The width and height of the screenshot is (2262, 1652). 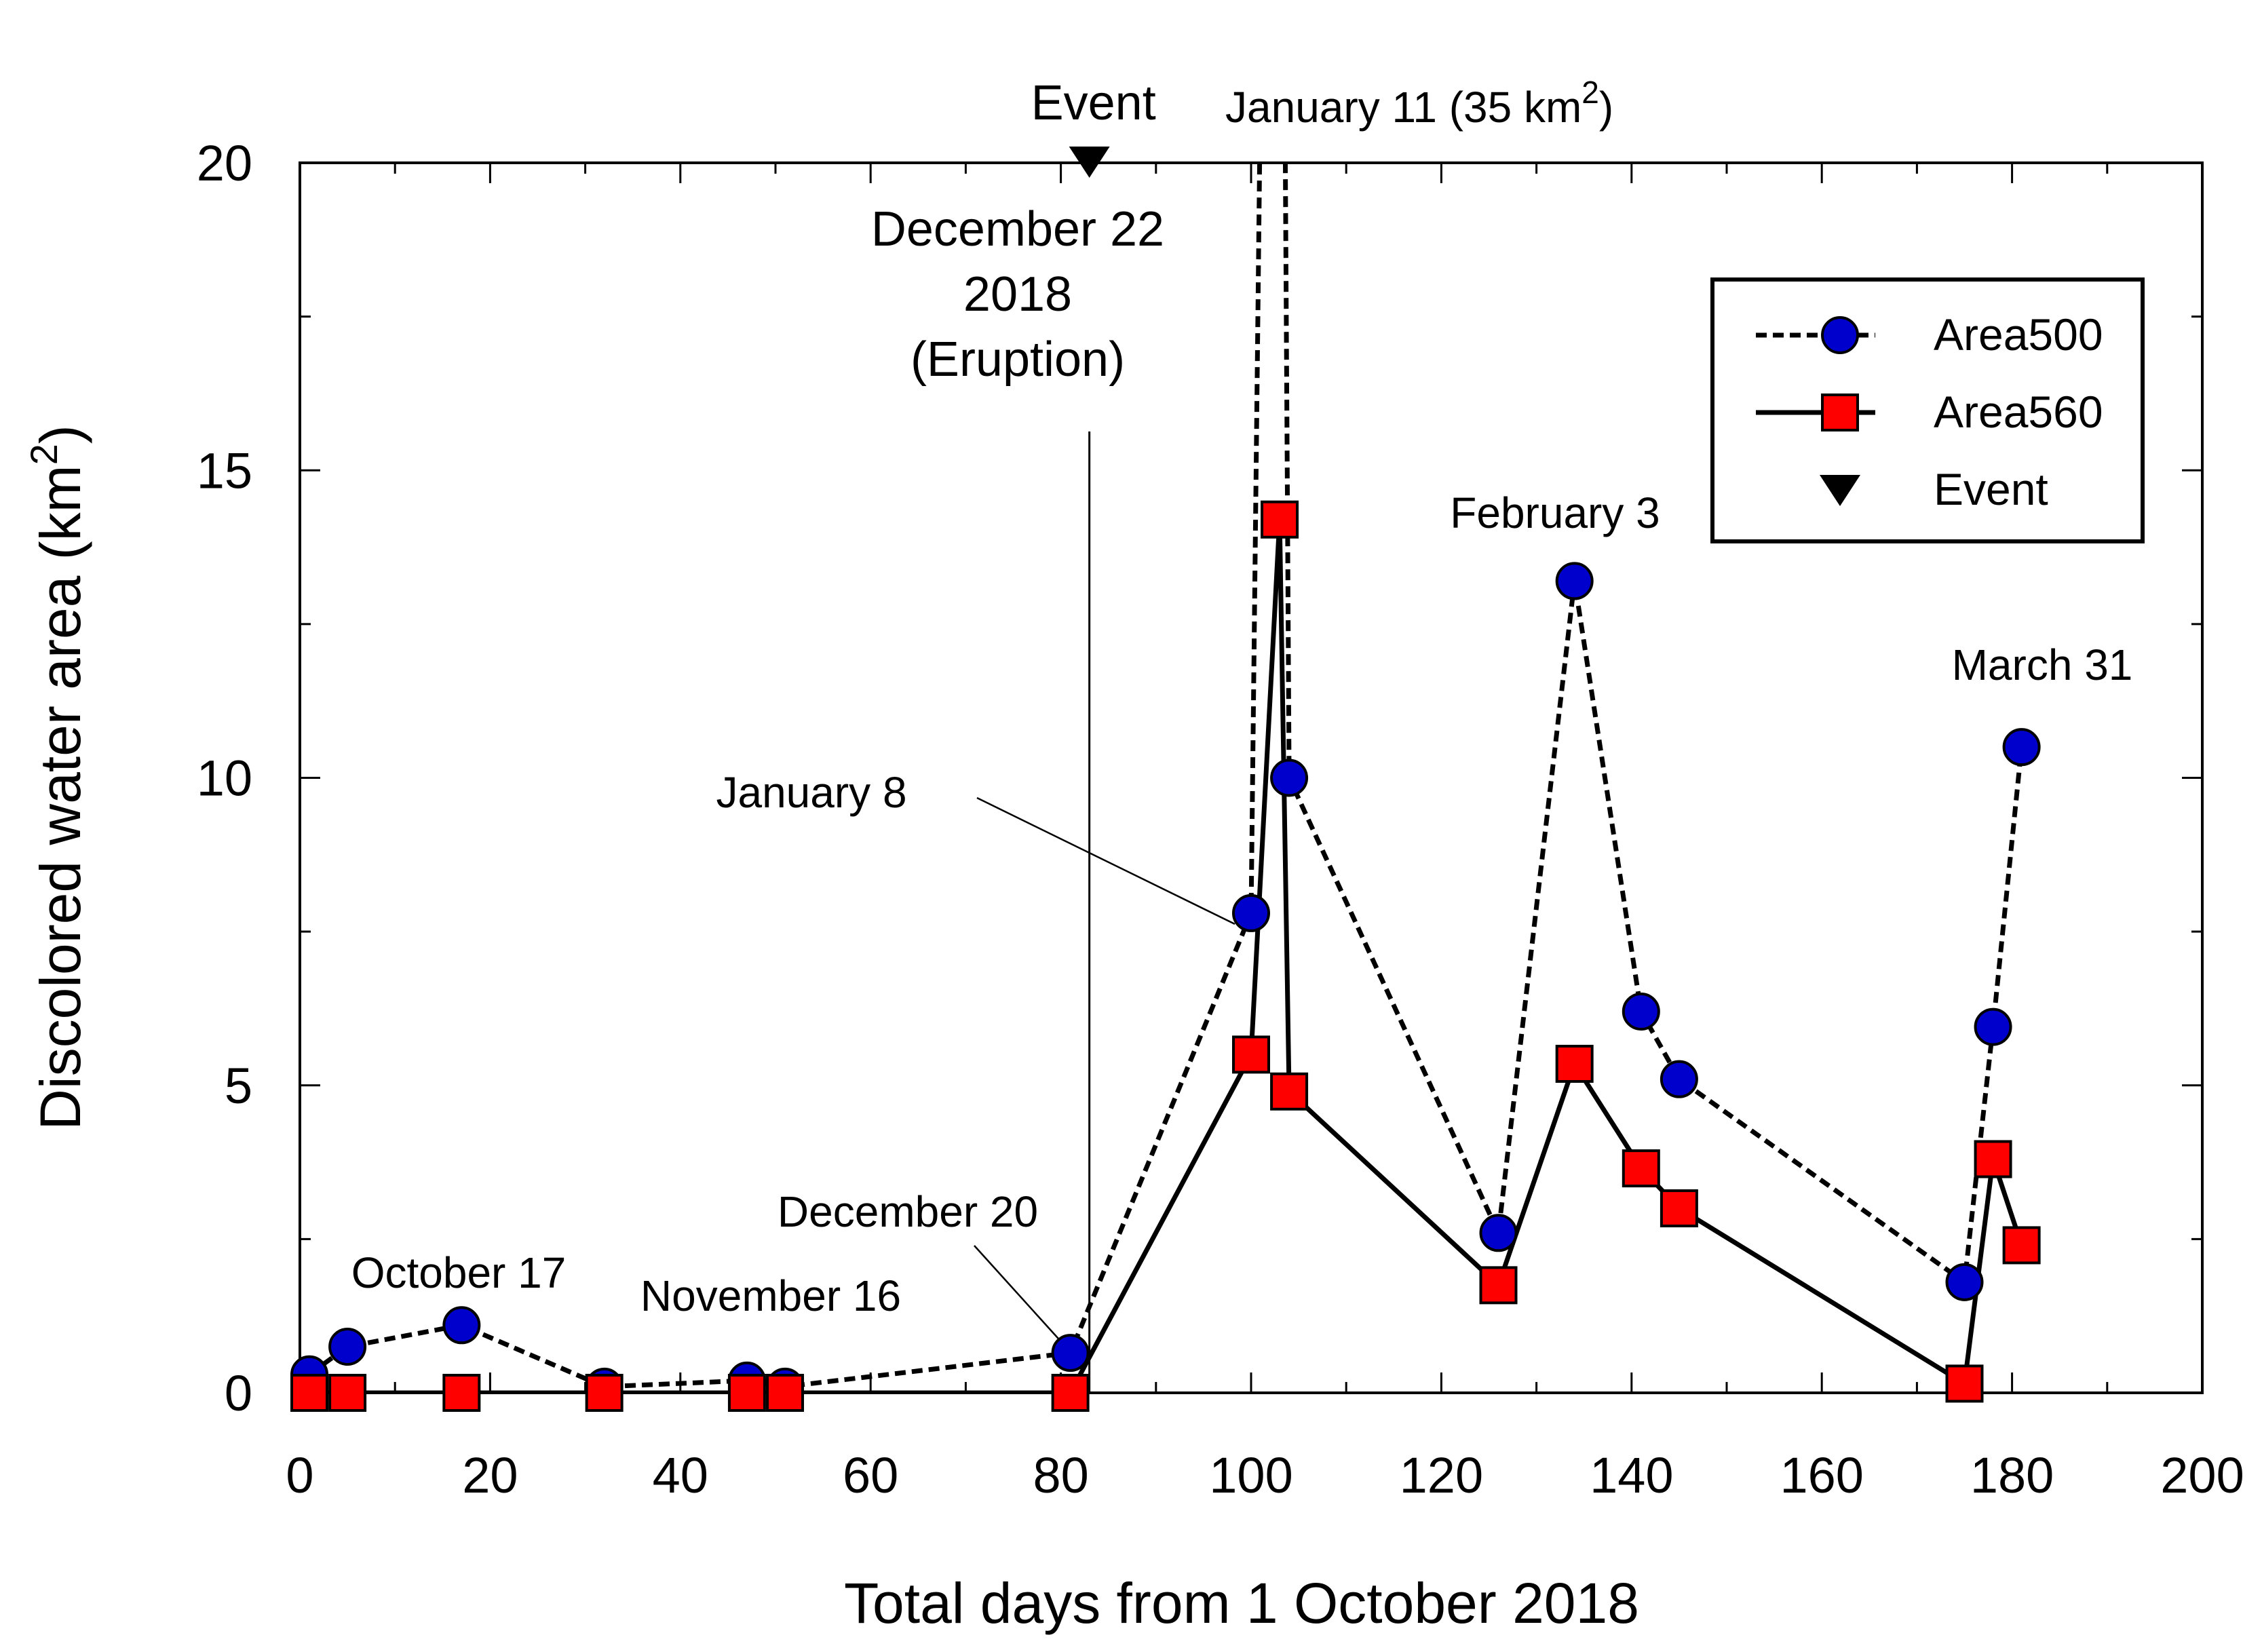 I want to click on x-tick-label: 120, so click(x=1441, y=1475).